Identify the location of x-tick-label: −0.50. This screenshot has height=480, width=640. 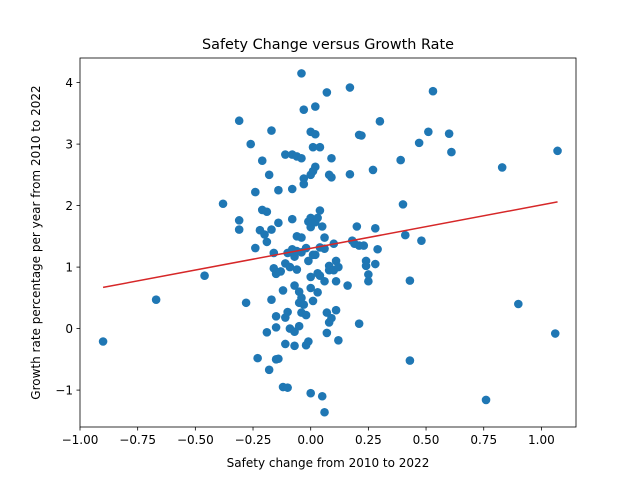
(195, 440).